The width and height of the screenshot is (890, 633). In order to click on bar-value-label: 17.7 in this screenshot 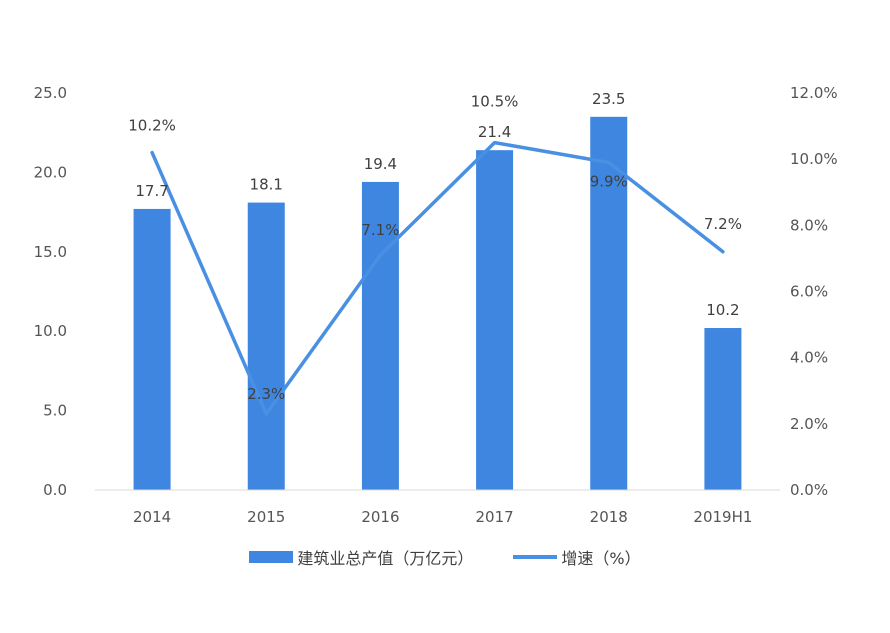, I will do `click(151, 191)`.